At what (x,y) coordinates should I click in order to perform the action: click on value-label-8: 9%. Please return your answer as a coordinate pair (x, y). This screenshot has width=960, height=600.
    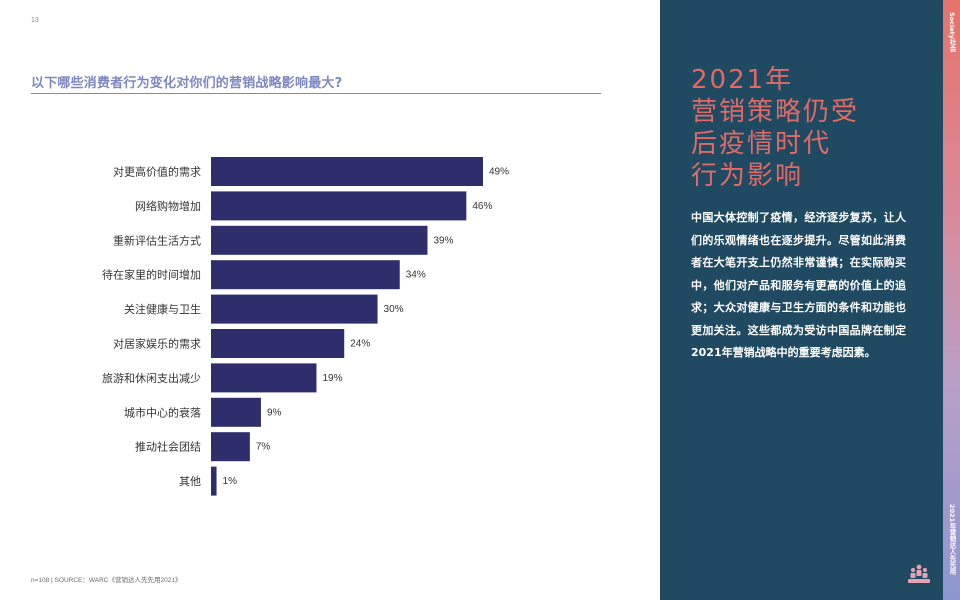
    Looking at the image, I should click on (274, 412).